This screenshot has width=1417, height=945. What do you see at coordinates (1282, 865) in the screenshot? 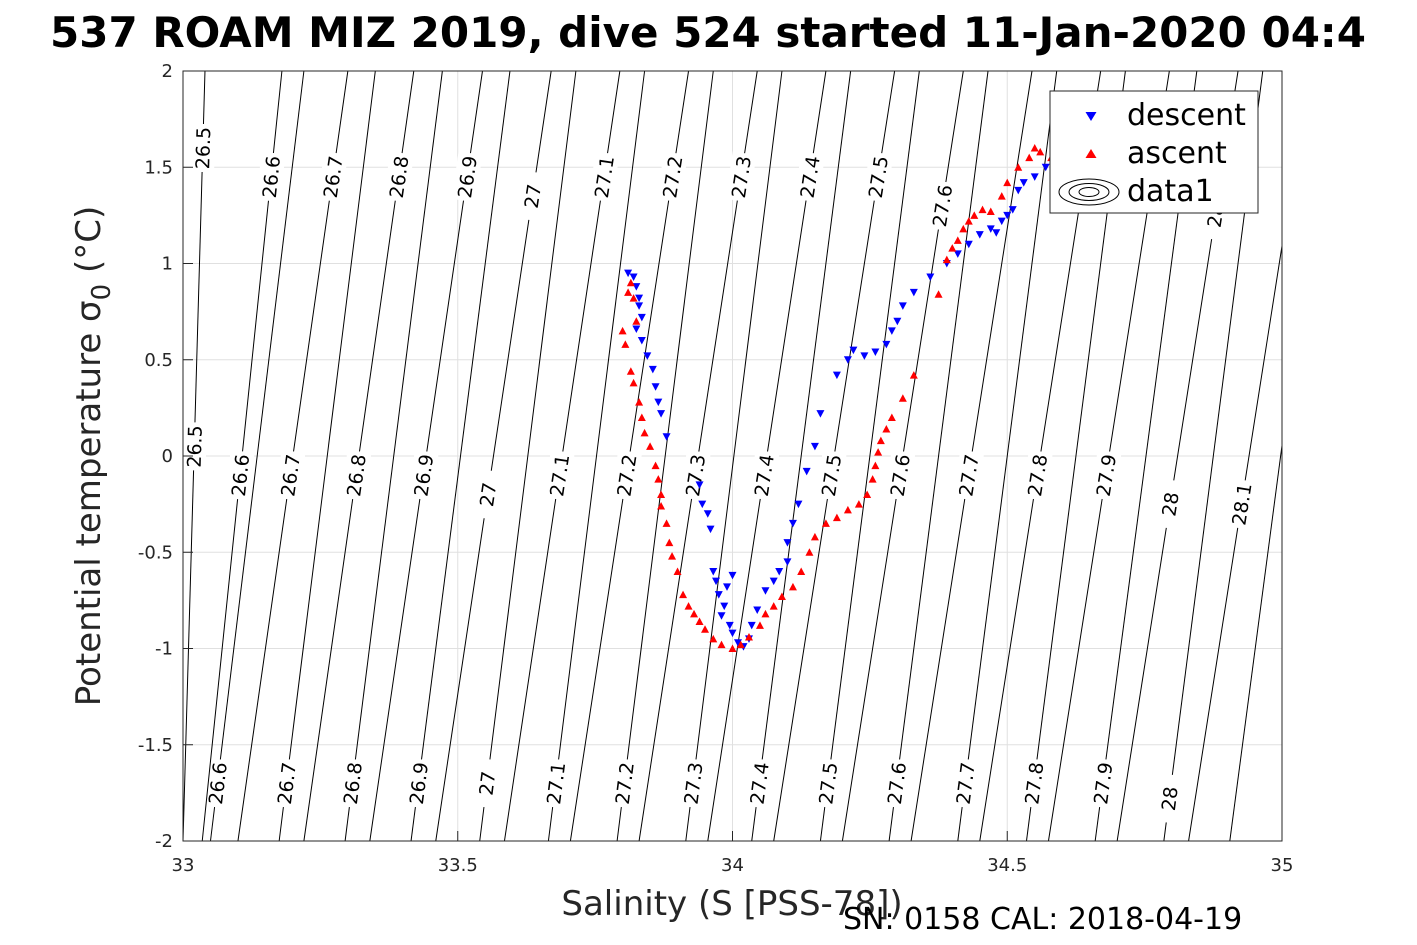
I see `x-tick-label: 35` at bounding box center [1282, 865].